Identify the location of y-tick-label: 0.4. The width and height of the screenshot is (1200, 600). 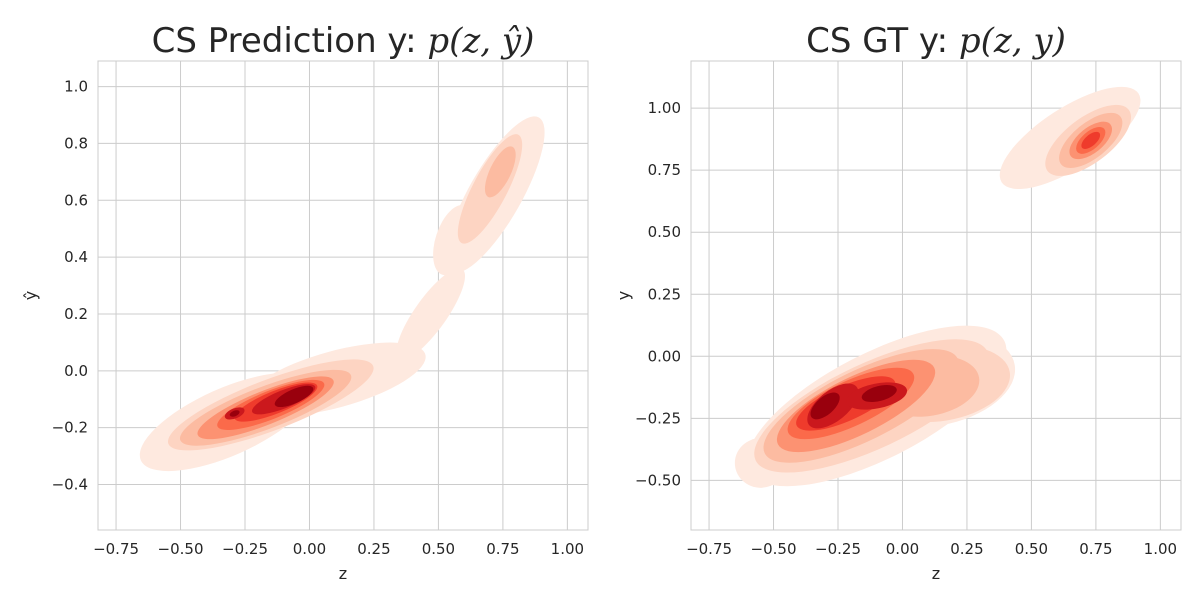
(76, 257).